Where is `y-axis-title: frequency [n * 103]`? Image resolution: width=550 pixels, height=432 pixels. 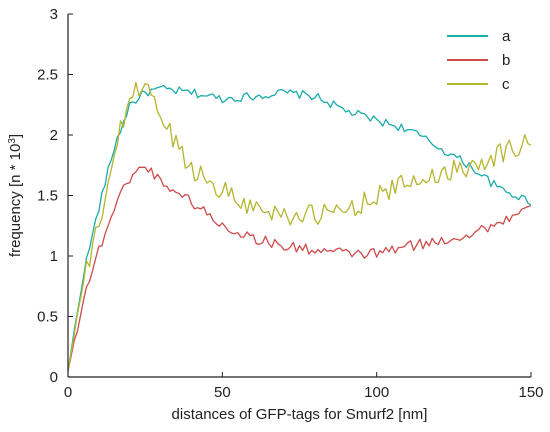
y-axis-title: frequency [n * 103] is located at coordinates (16, 195).